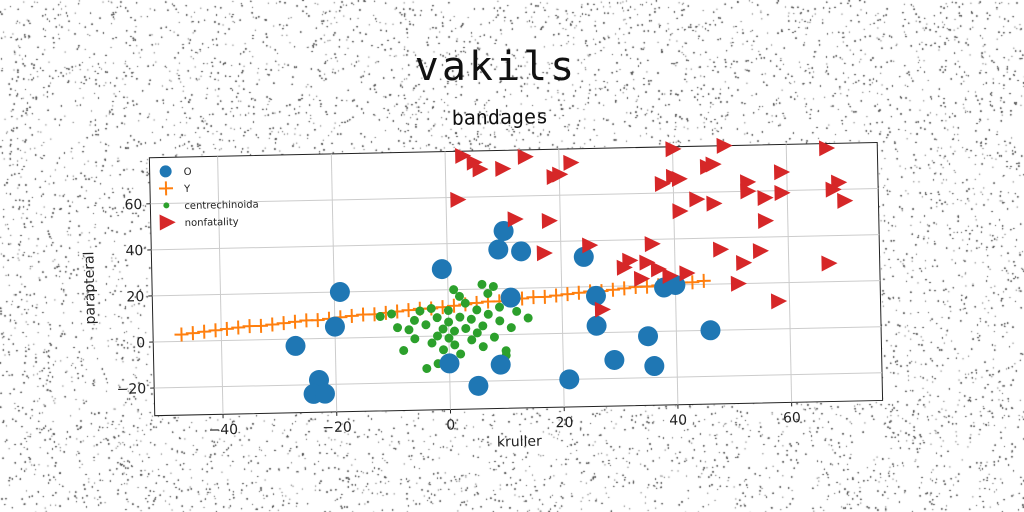 The image size is (1024, 512). Describe the element at coordinates (131, 389) in the screenshot. I see `y-tick-label: −20` at that location.